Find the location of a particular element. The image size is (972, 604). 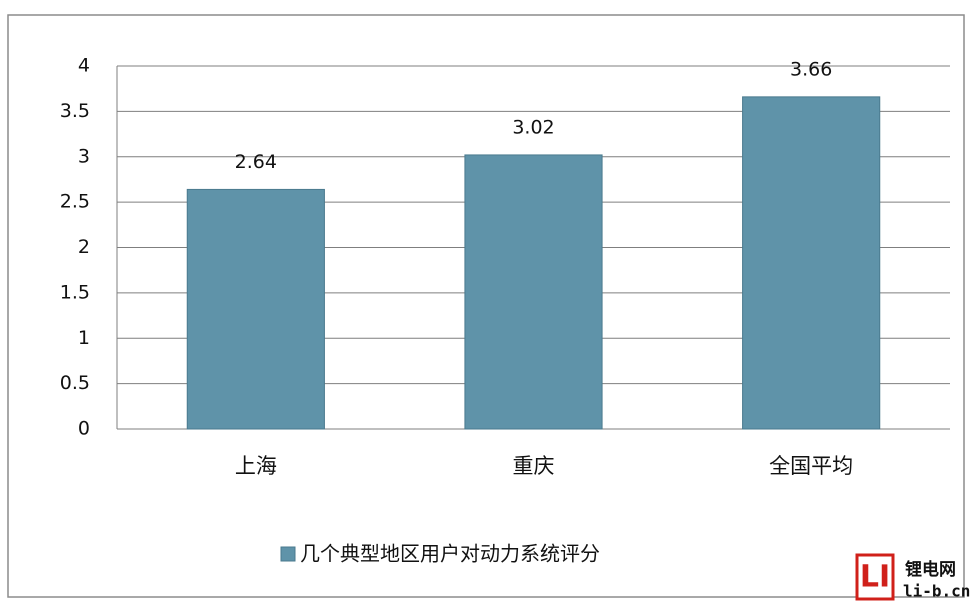

y-tick-label: 0.5 is located at coordinates (75, 383).